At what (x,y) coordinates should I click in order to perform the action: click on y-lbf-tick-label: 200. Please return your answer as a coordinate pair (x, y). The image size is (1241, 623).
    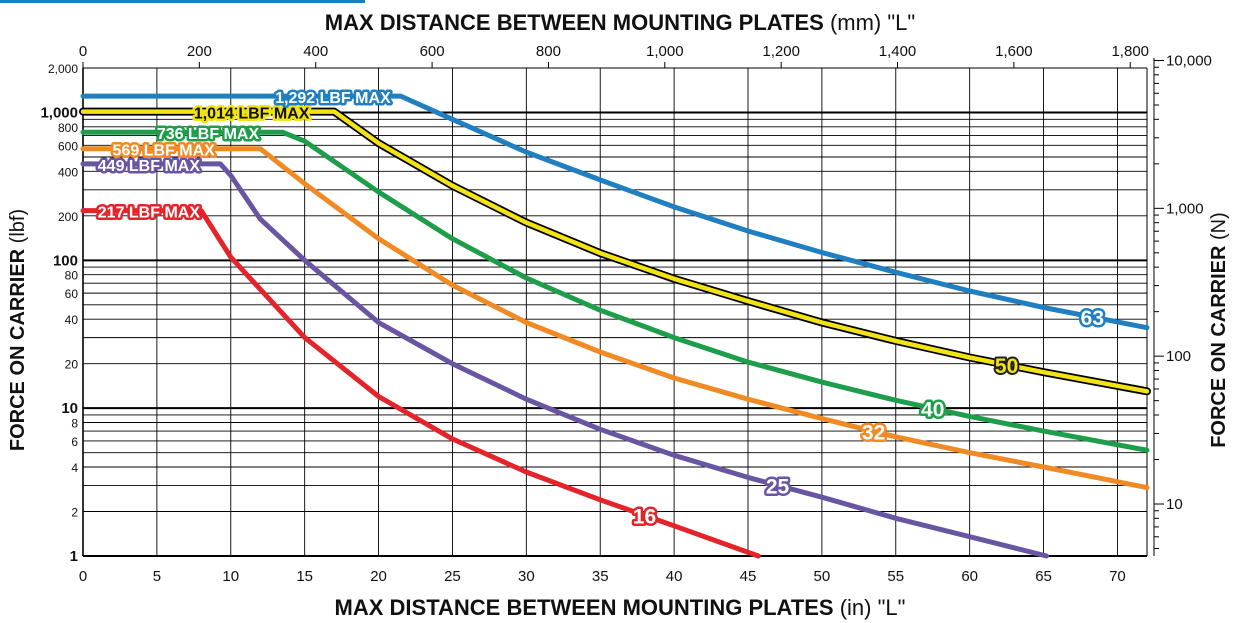
    Looking at the image, I should click on (68, 217).